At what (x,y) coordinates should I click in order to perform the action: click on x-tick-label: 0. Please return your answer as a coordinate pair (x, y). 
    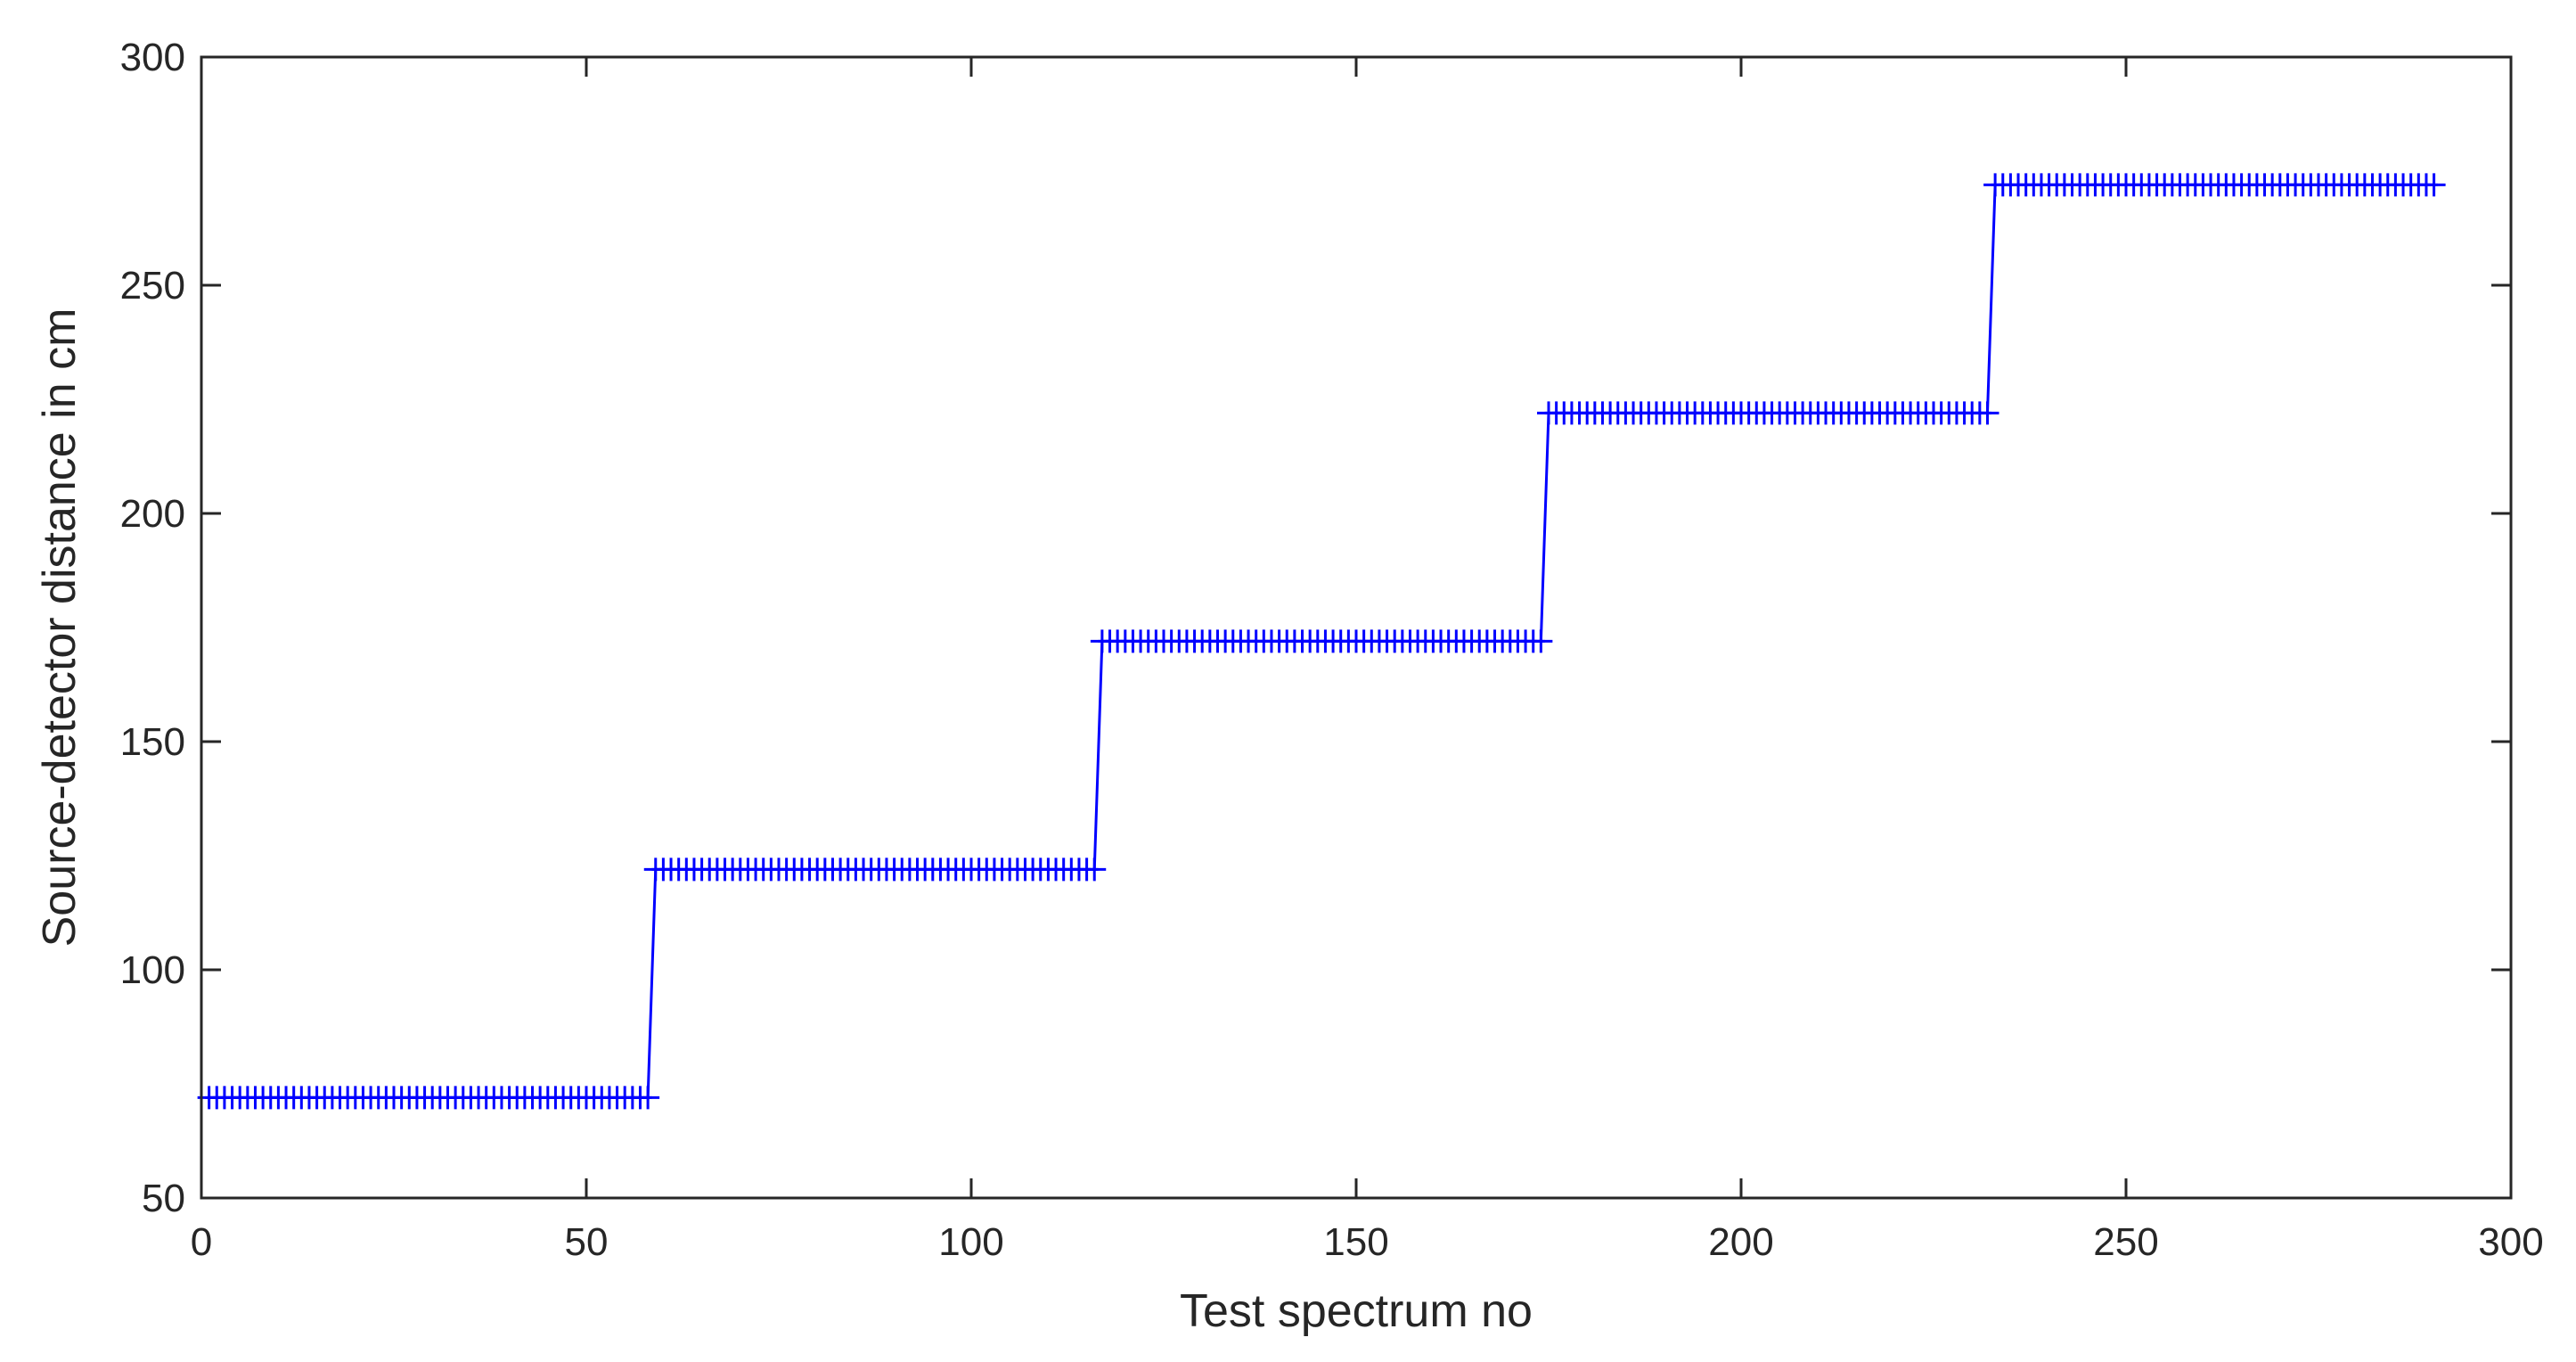
    Looking at the image, I should click on (201, 1242).